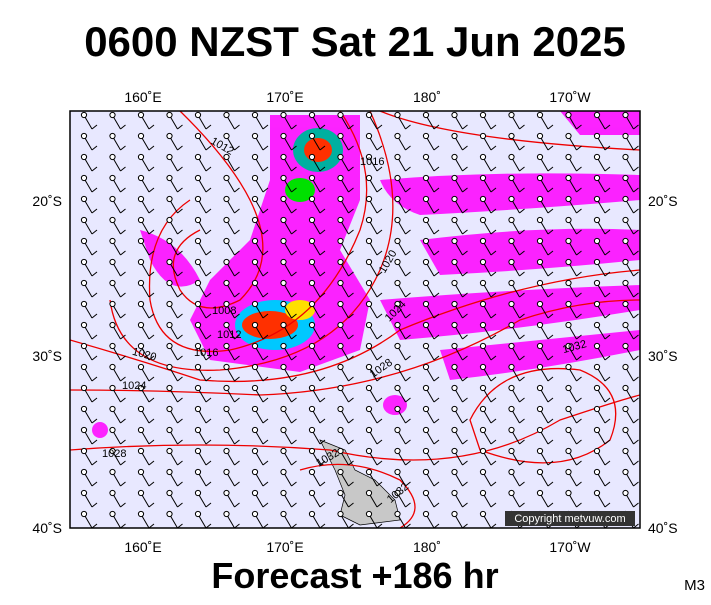 Image resolution: width=711 pixels, height=605 pixels. What do you see at coordinates (694, 585) in the screenshot?
I see `model-label: M3` at bounding box center [694, 585].